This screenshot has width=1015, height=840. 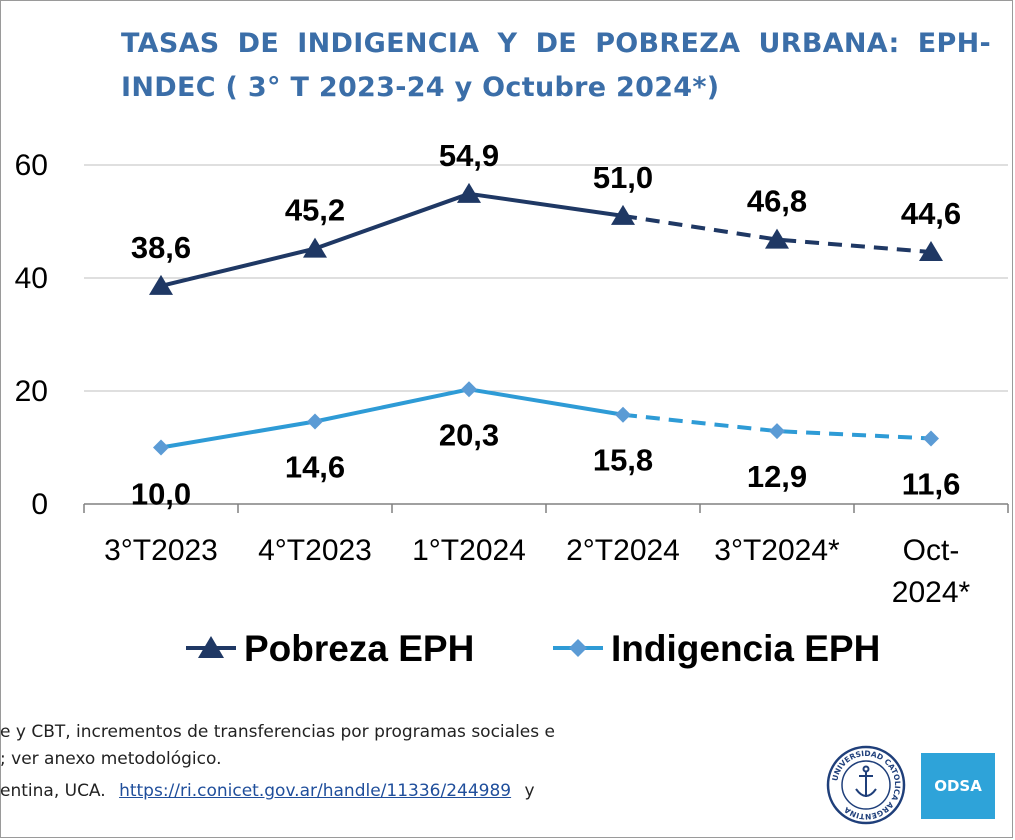 I want to click on x-tick-label: 2°T2024, so click(x=623, y=550).